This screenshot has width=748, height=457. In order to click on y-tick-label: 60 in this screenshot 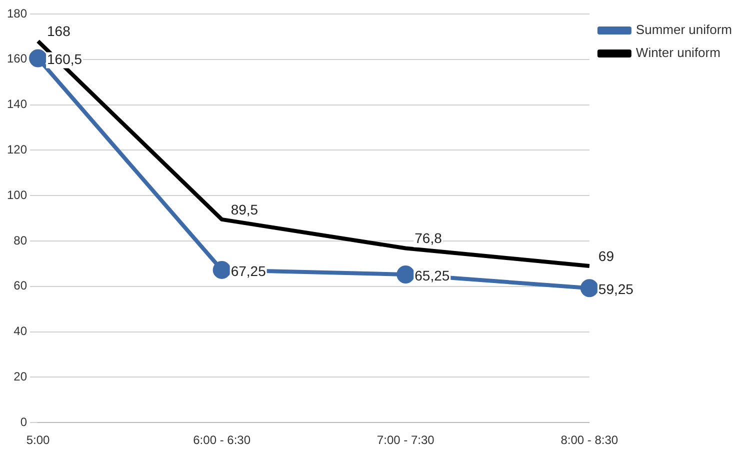, I will do `click(21, 285)`.